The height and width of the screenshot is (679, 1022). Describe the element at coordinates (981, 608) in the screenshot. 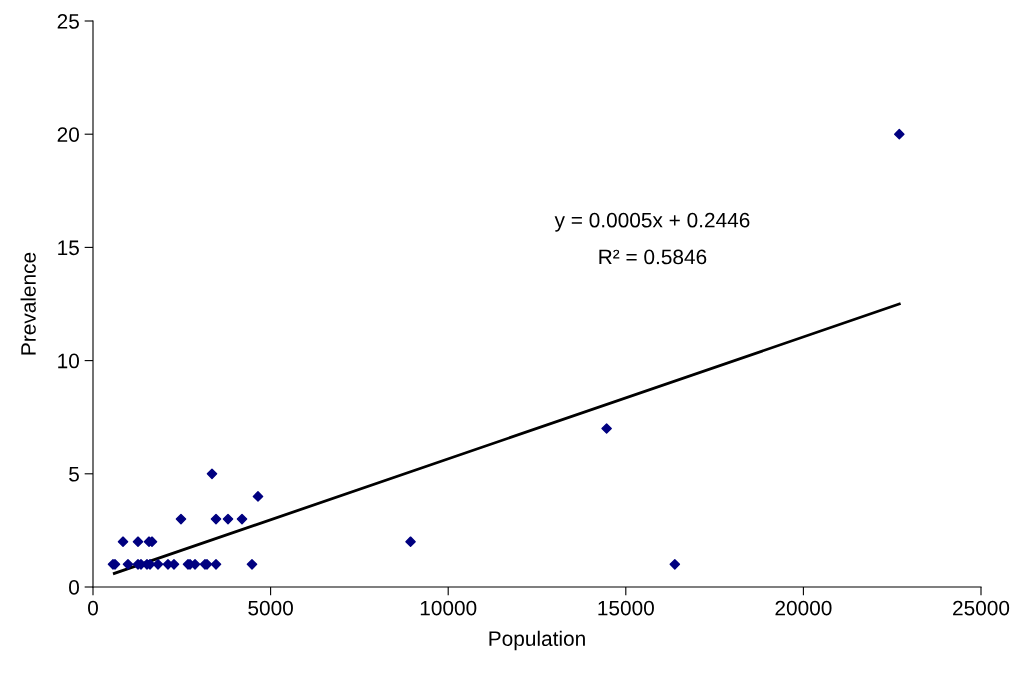

I see `x-tick-label: 25000` at that location.